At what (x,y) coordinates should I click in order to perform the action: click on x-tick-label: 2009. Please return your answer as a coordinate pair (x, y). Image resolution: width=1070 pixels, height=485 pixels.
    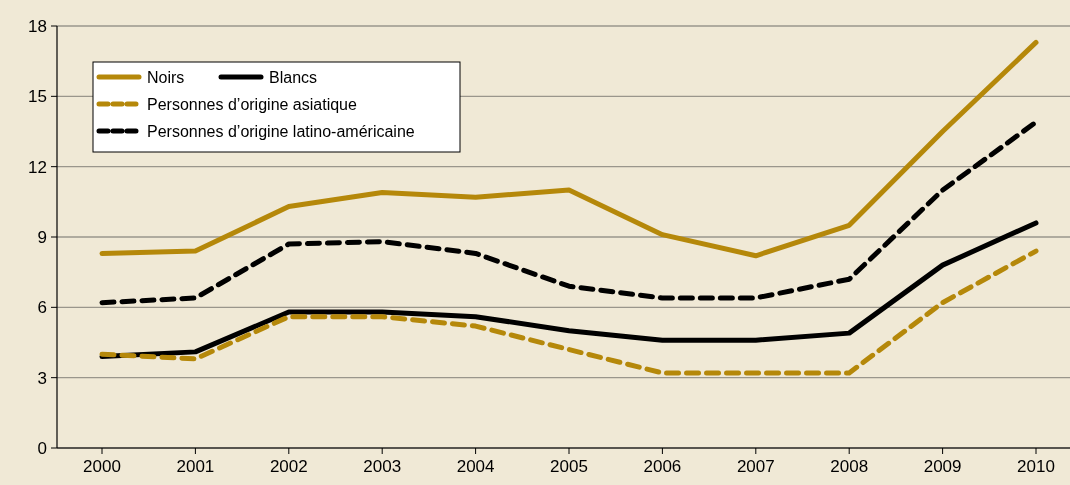
    Looking at the image, I should click on (942, 466).